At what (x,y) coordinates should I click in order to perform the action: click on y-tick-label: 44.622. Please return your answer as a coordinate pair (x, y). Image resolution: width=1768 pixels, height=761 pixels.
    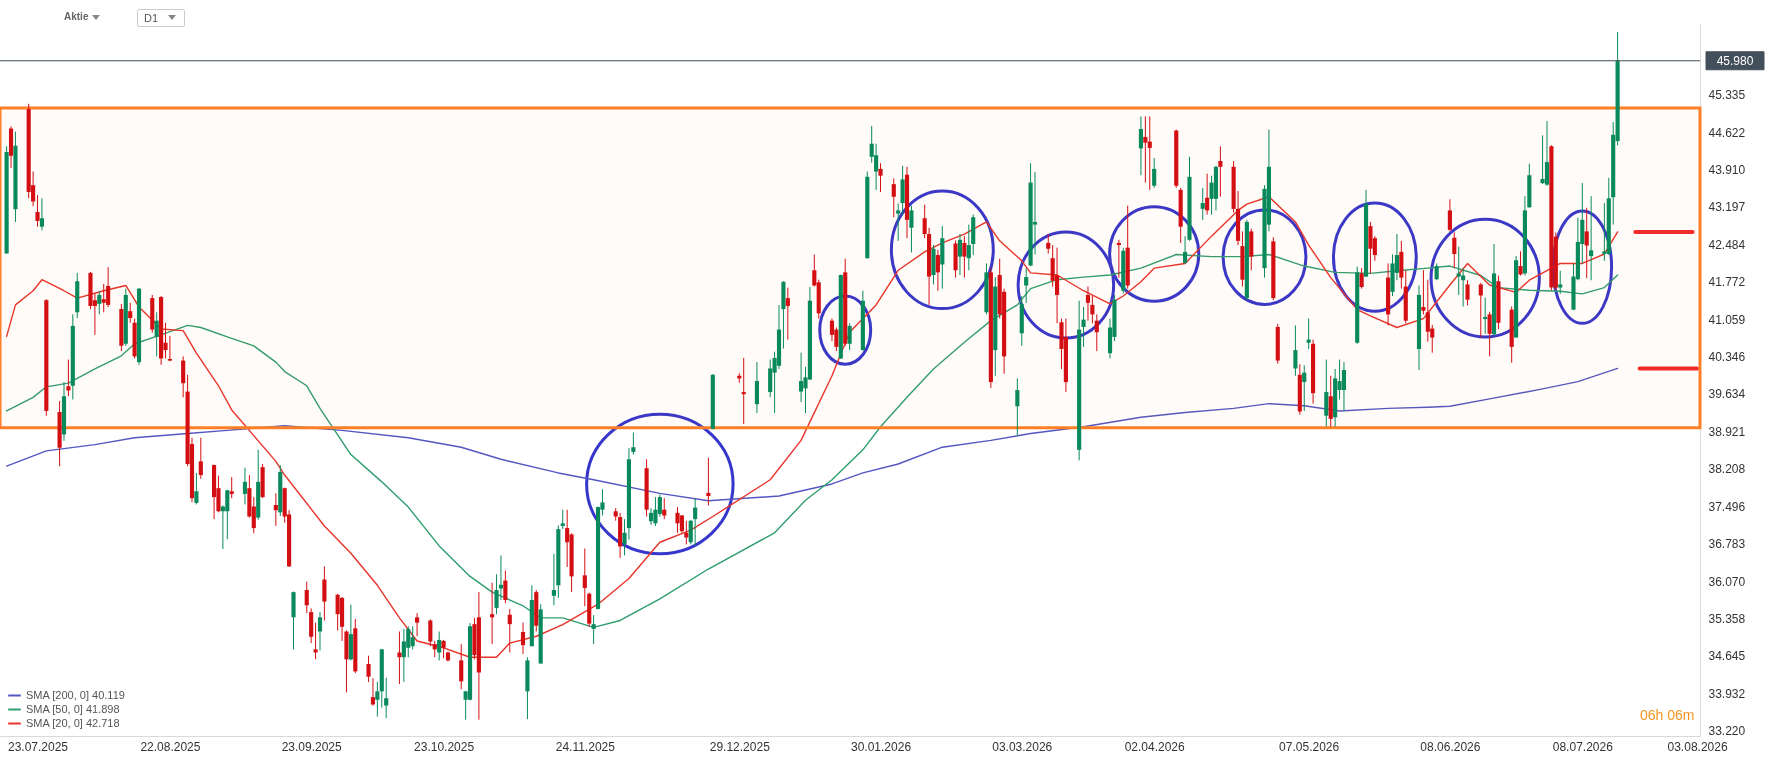
    Looking at the image, I should click on (1727, 132).